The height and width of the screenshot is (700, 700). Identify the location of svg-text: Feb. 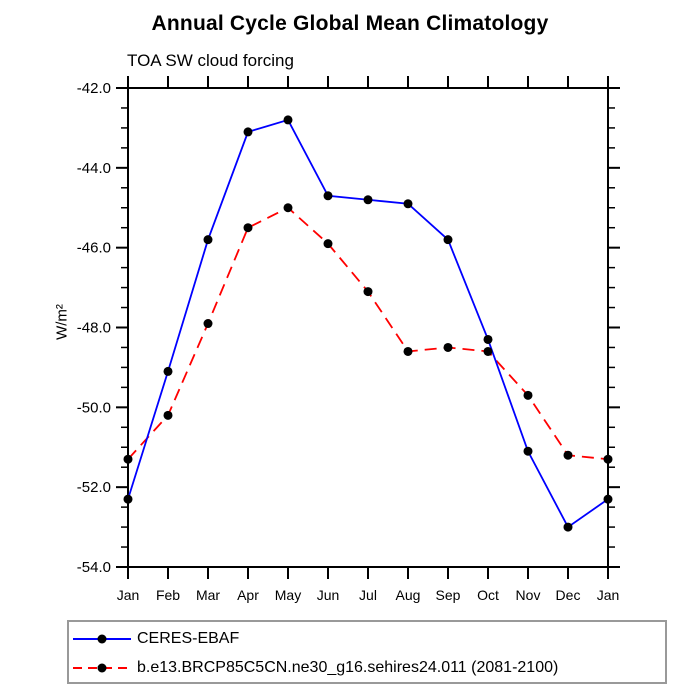
(168, 595).